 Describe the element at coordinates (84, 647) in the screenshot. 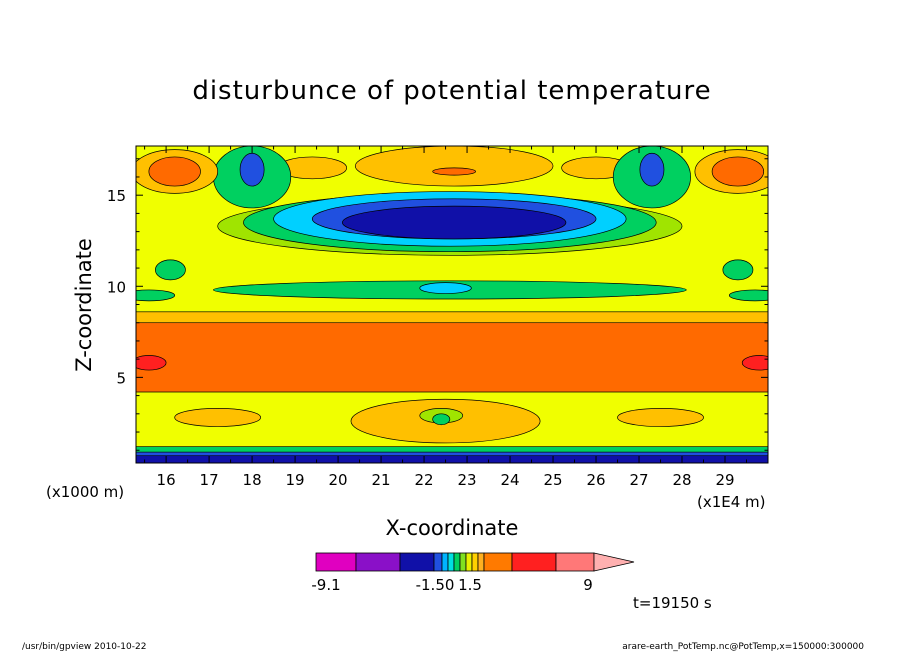

I see `footer-left: /usr/bin/gpview 2010-10-22` at that location.